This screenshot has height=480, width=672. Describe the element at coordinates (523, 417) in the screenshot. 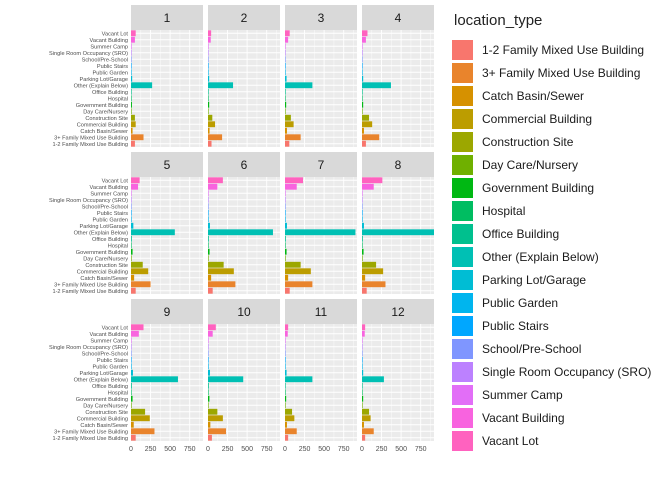

I see `legend-label: Vacant Building` at that location.